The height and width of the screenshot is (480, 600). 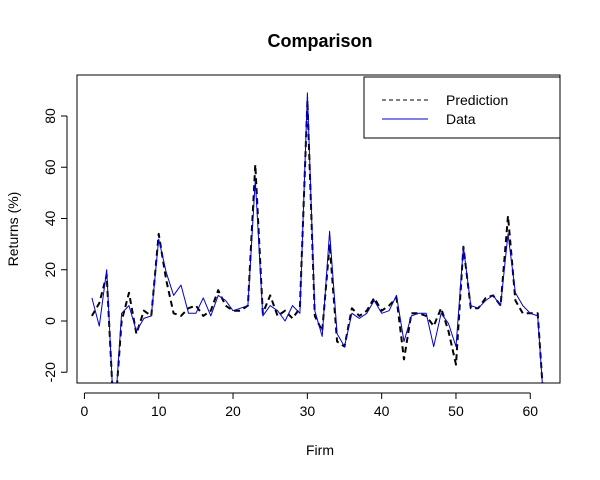 I want to click on x-tick-label: 60, so click(x=530, y=411).